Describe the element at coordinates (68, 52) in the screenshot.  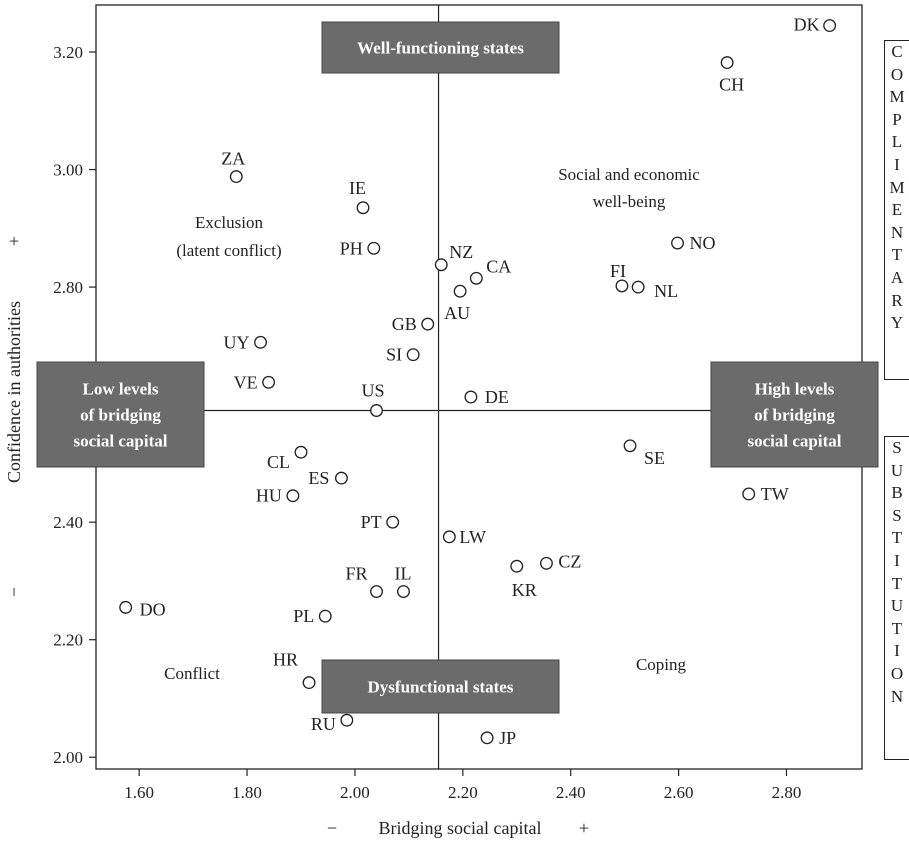
I see `y-tick-label: 3.20` at that location.